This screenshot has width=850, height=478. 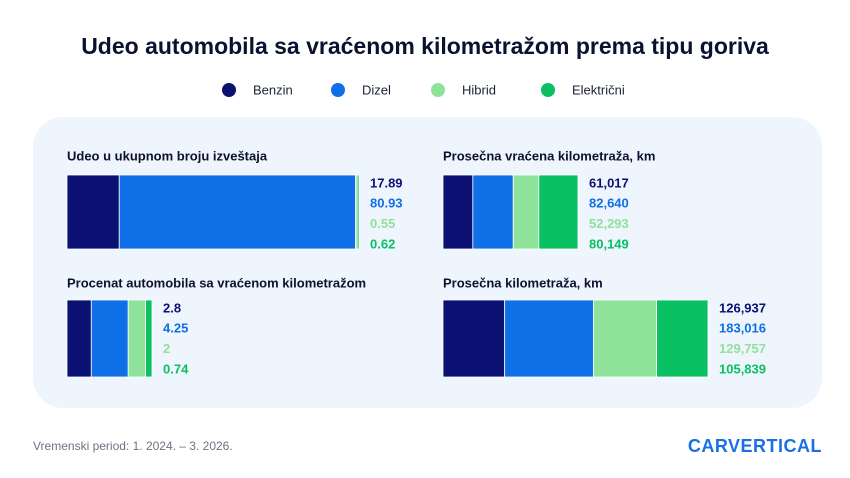 What do you see at coordinates (382, 243) in the screenshot?
I see `value-label: 0.62` at bounding box center [382, 243].